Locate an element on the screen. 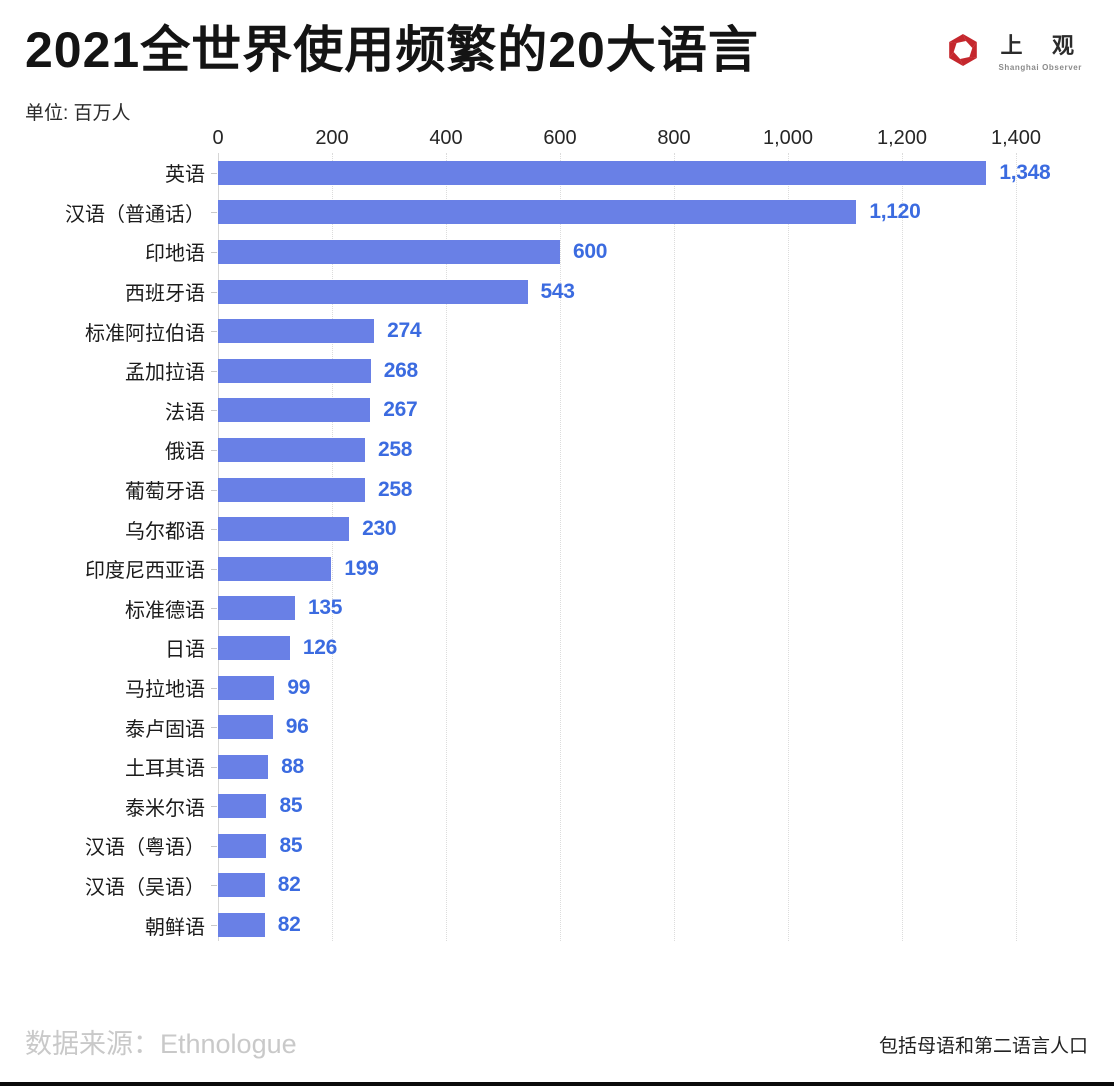 This screenshot has height=1087, width=1114. value-label: 85 is located at coordinates (291, 845).